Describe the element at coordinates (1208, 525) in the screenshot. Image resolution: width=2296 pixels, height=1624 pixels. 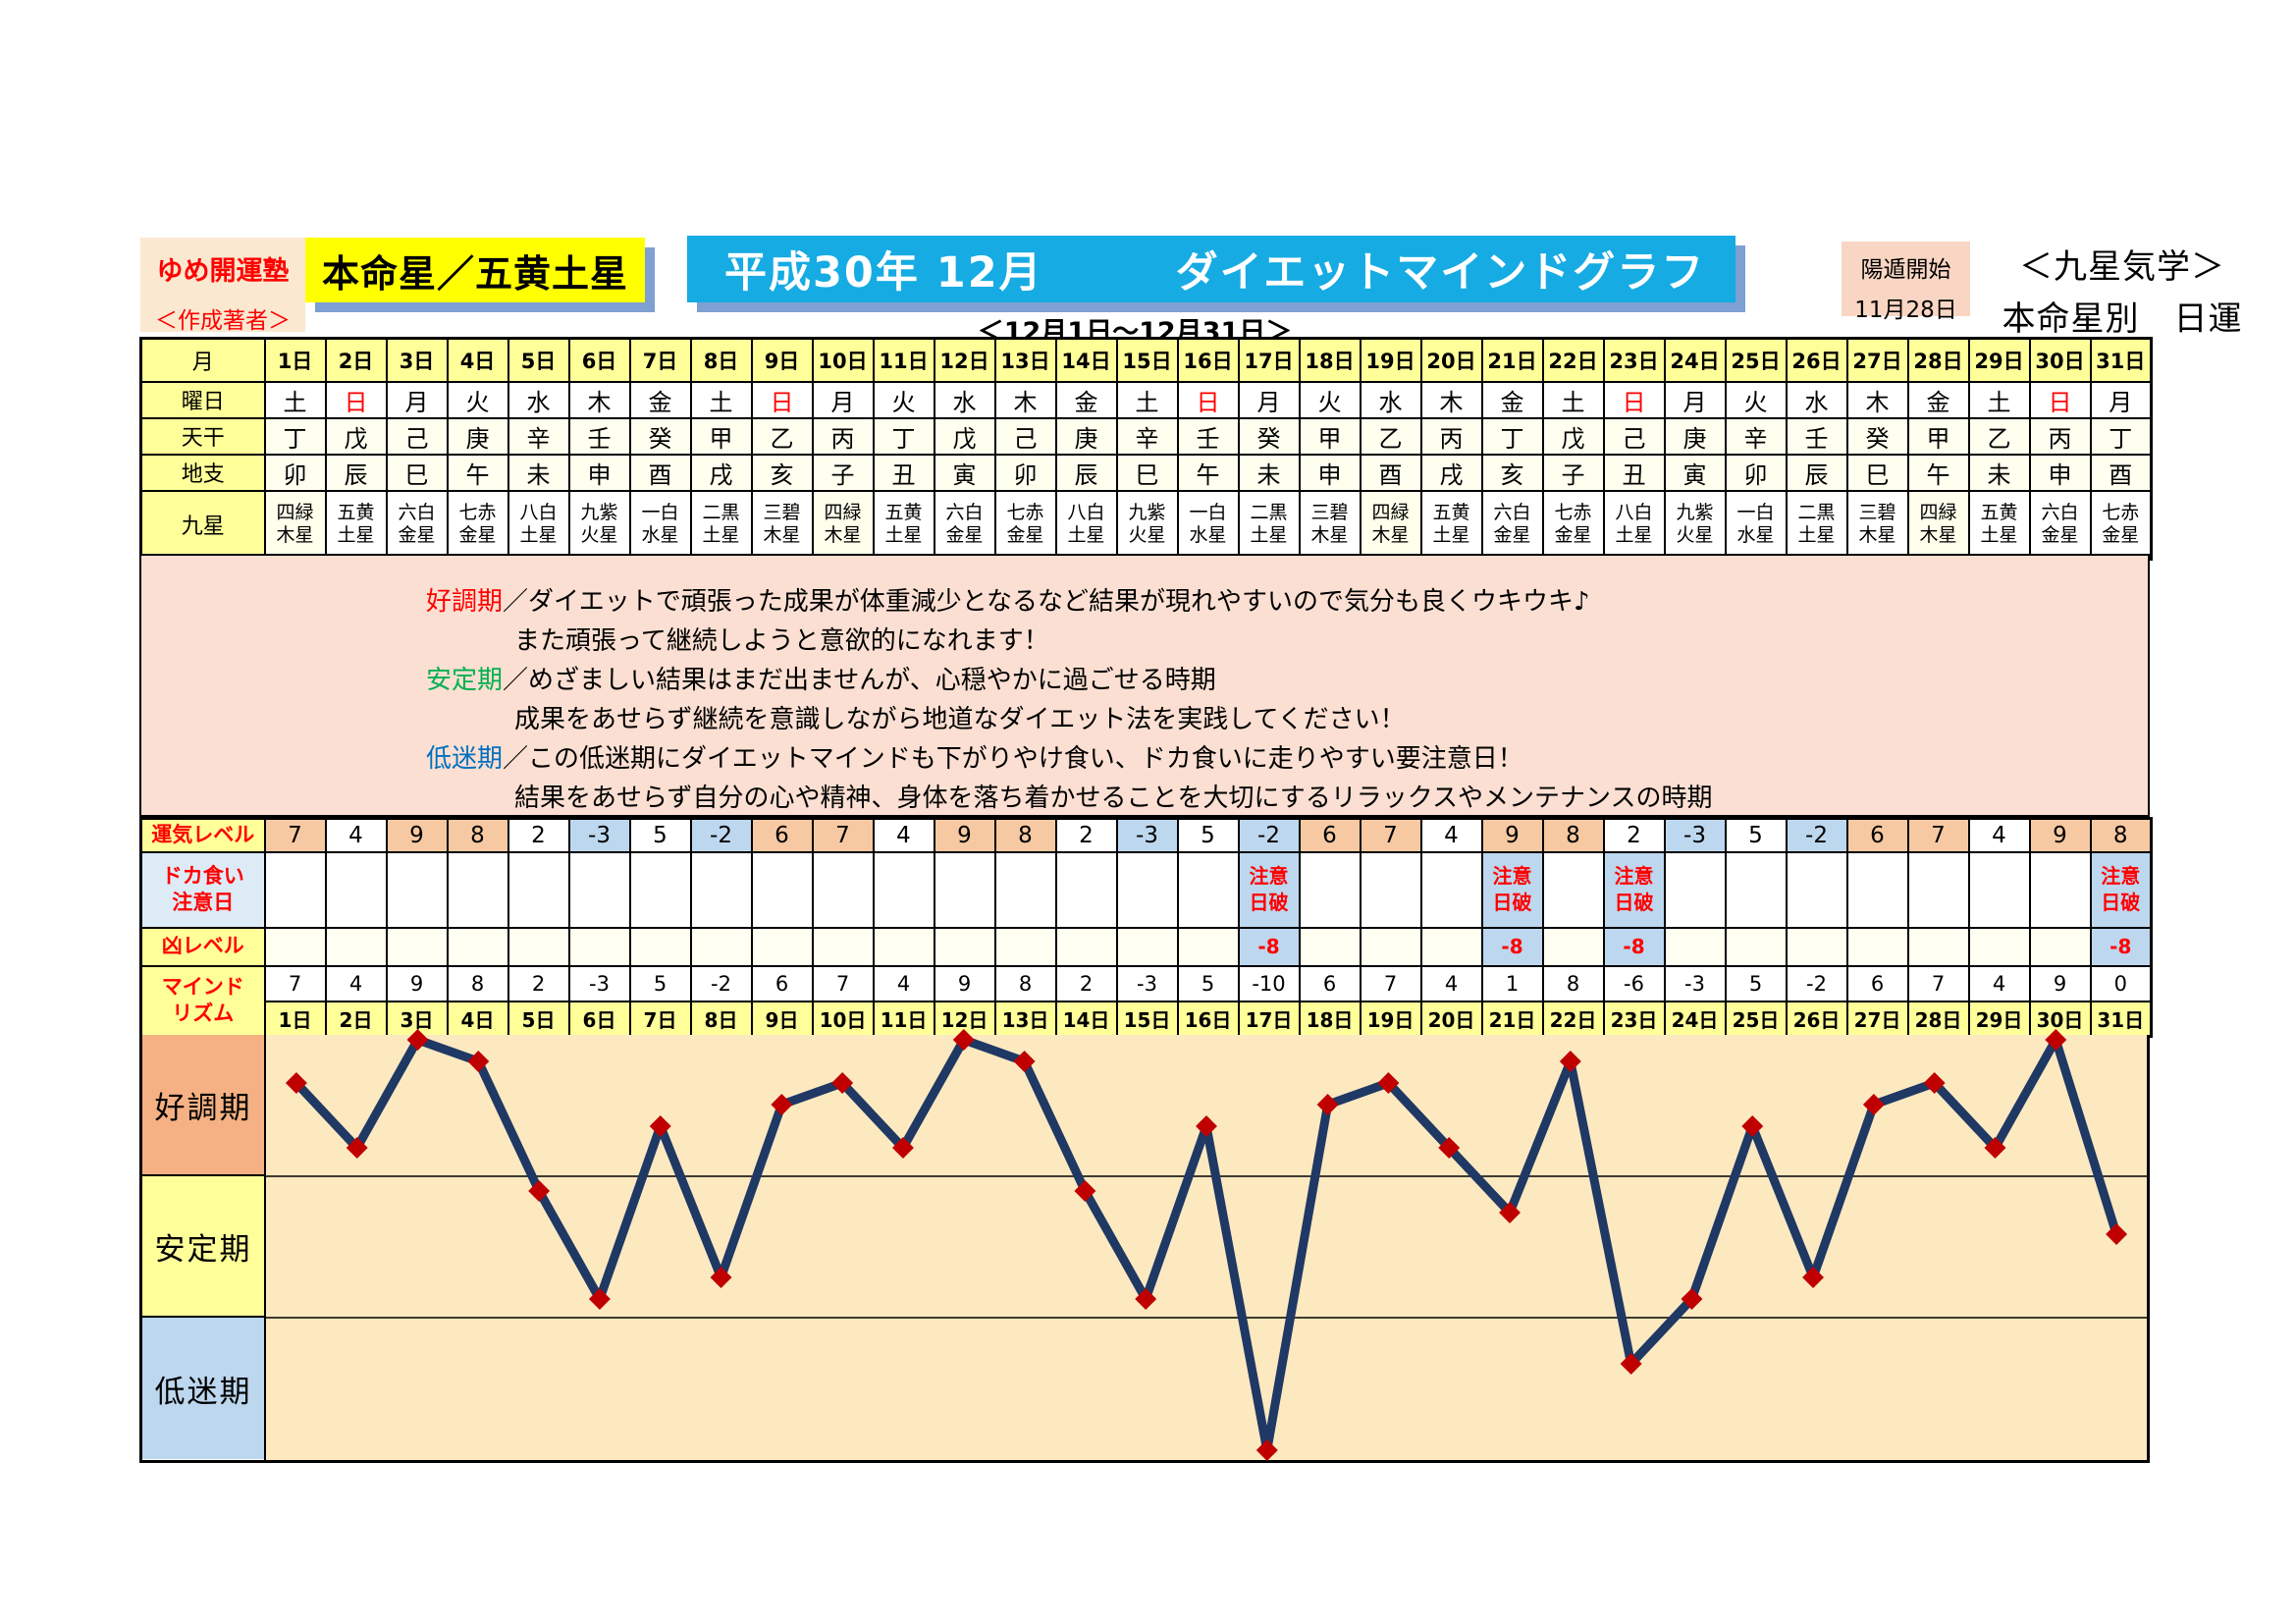
I see `kyusei-cell: 一白 水星` at that location.